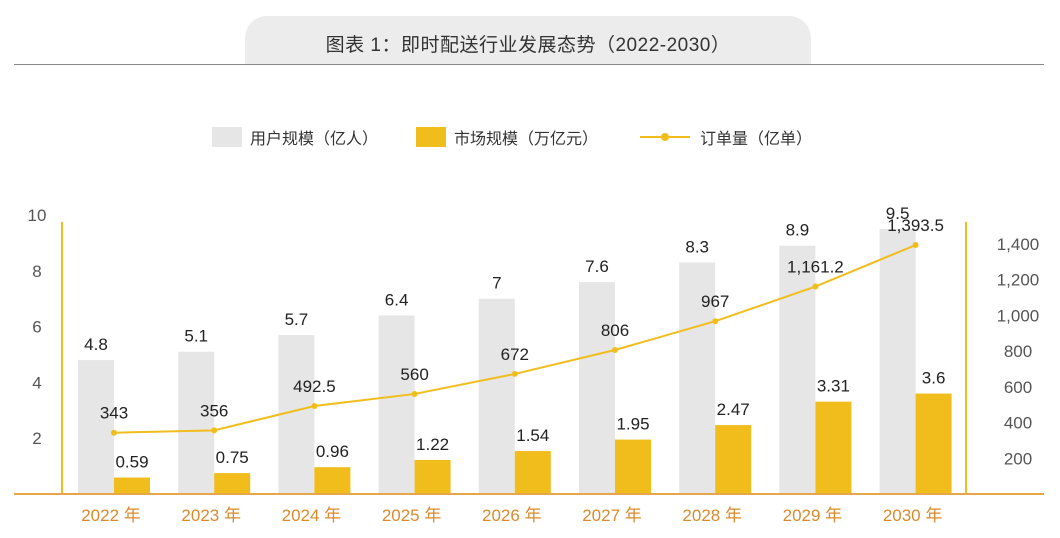 The image size is (1060, 538). What do you see at coordinates (515, 354) in the screenshot?
I see `order-volume-value-label: 672` at bounding box center [515, 354].